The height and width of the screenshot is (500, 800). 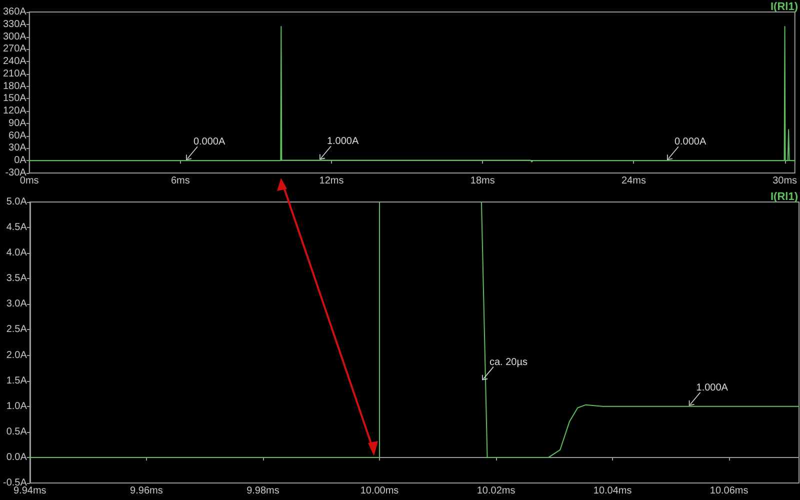 I want to click on y-tick-label: 360A, so click(x=14, y=12).